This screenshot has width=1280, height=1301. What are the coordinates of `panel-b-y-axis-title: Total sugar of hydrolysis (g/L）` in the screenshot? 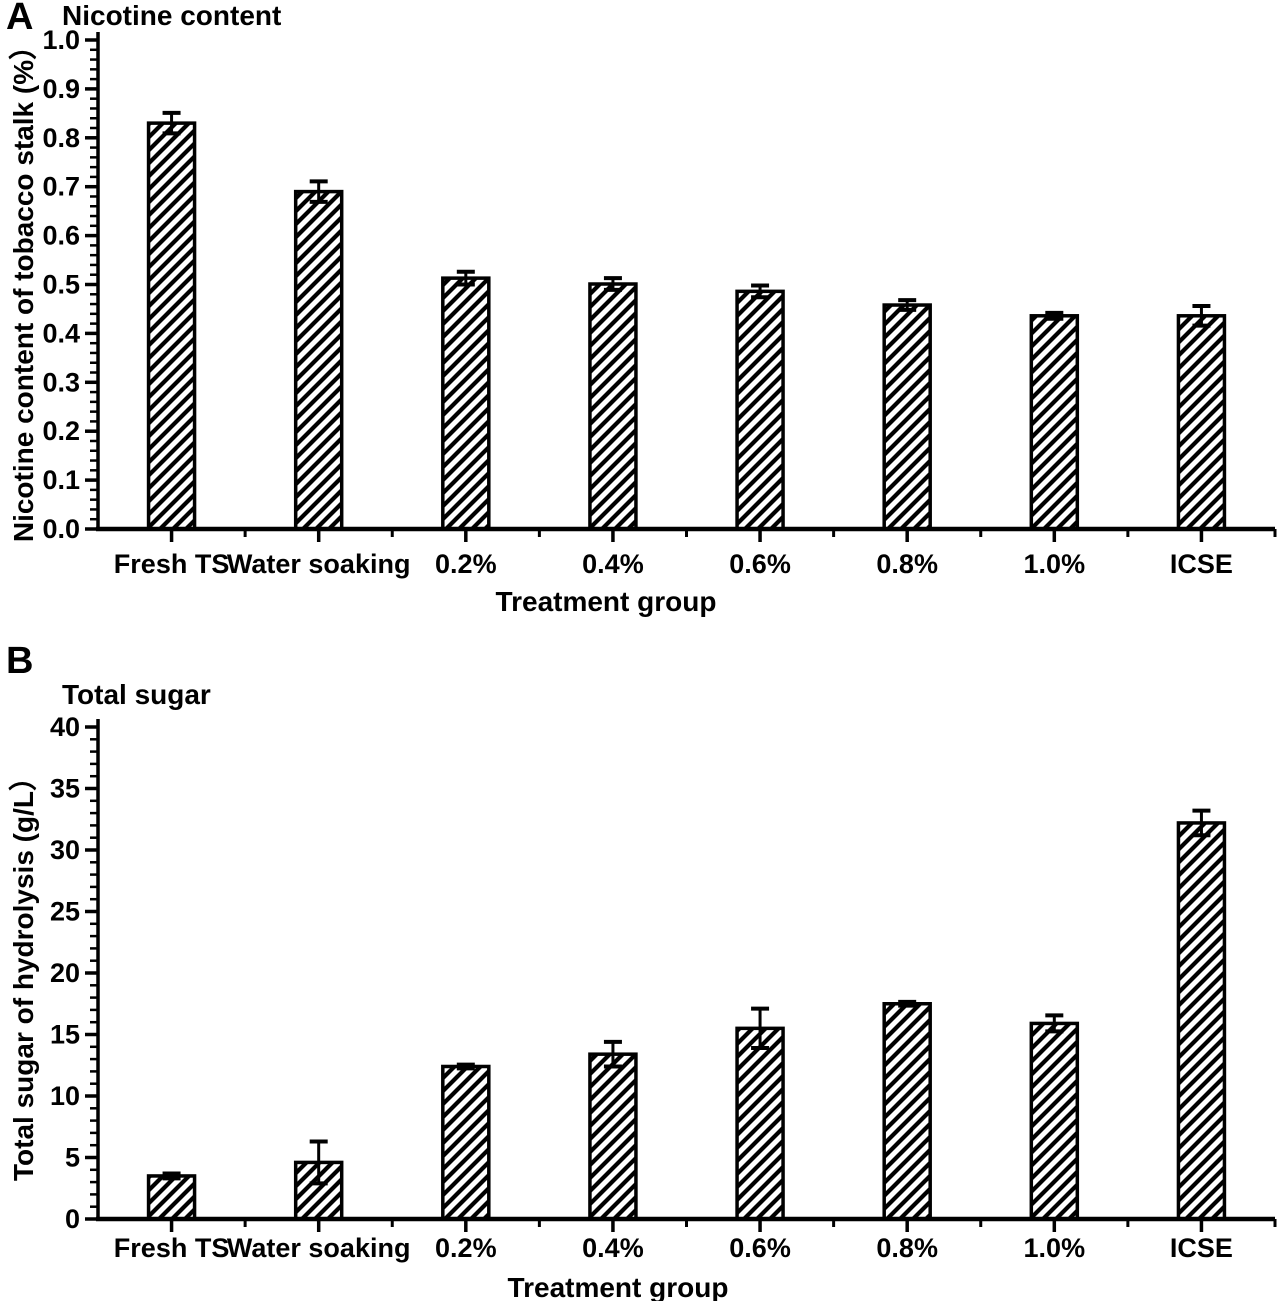 It's located at (23, 972).